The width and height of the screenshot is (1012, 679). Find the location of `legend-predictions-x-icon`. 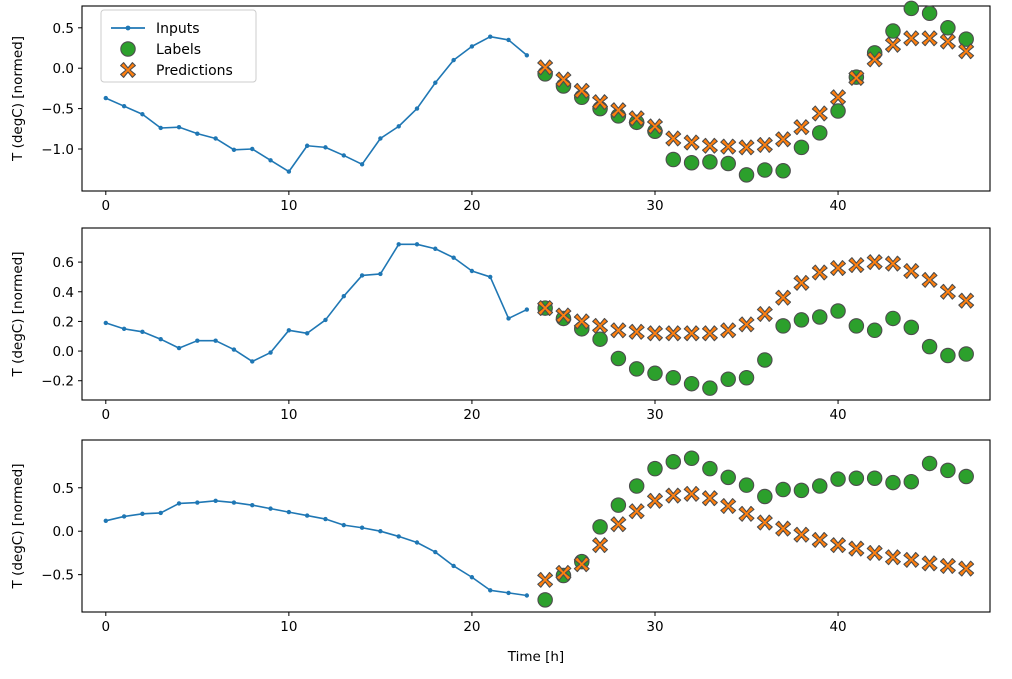

legend-predictions-x-icon is located at coordinates (128, 70).